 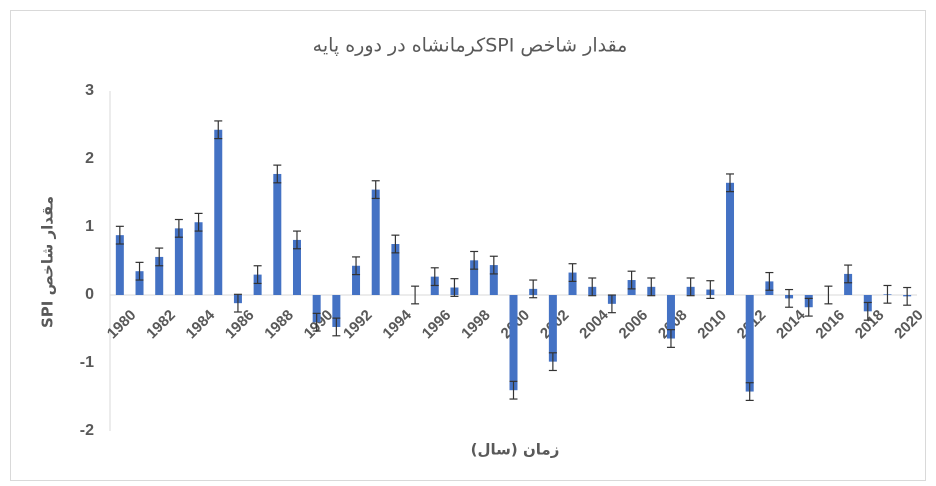 What do you see at coordinates (87, 362) in the screenshot?
I see `y-tick-label: -1` at bounding box center [87, 362].